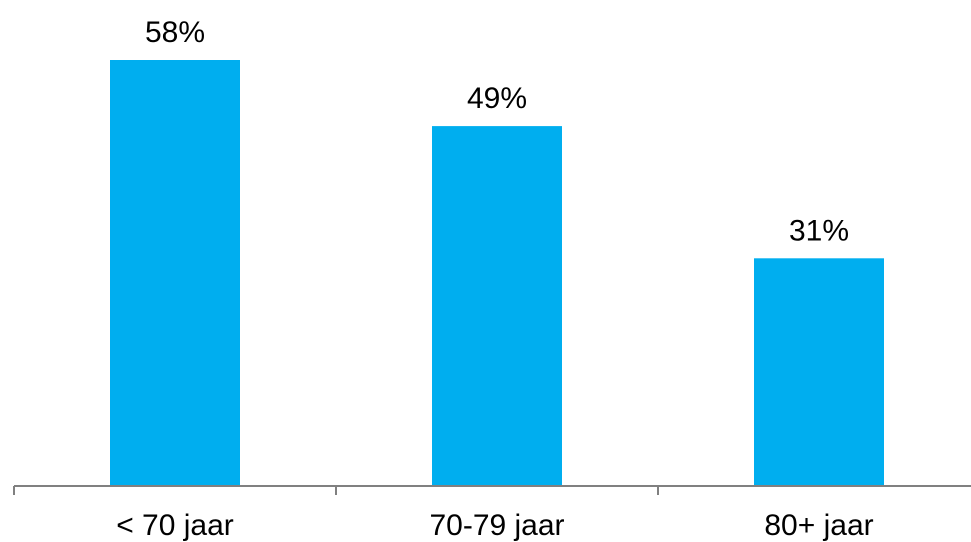 The width and height of the screenshot is (971, 542). What do you see at coordinates (175, 32) in the screenshot?
I see `data-label-1: 58%` at bounding box center [175, 32].